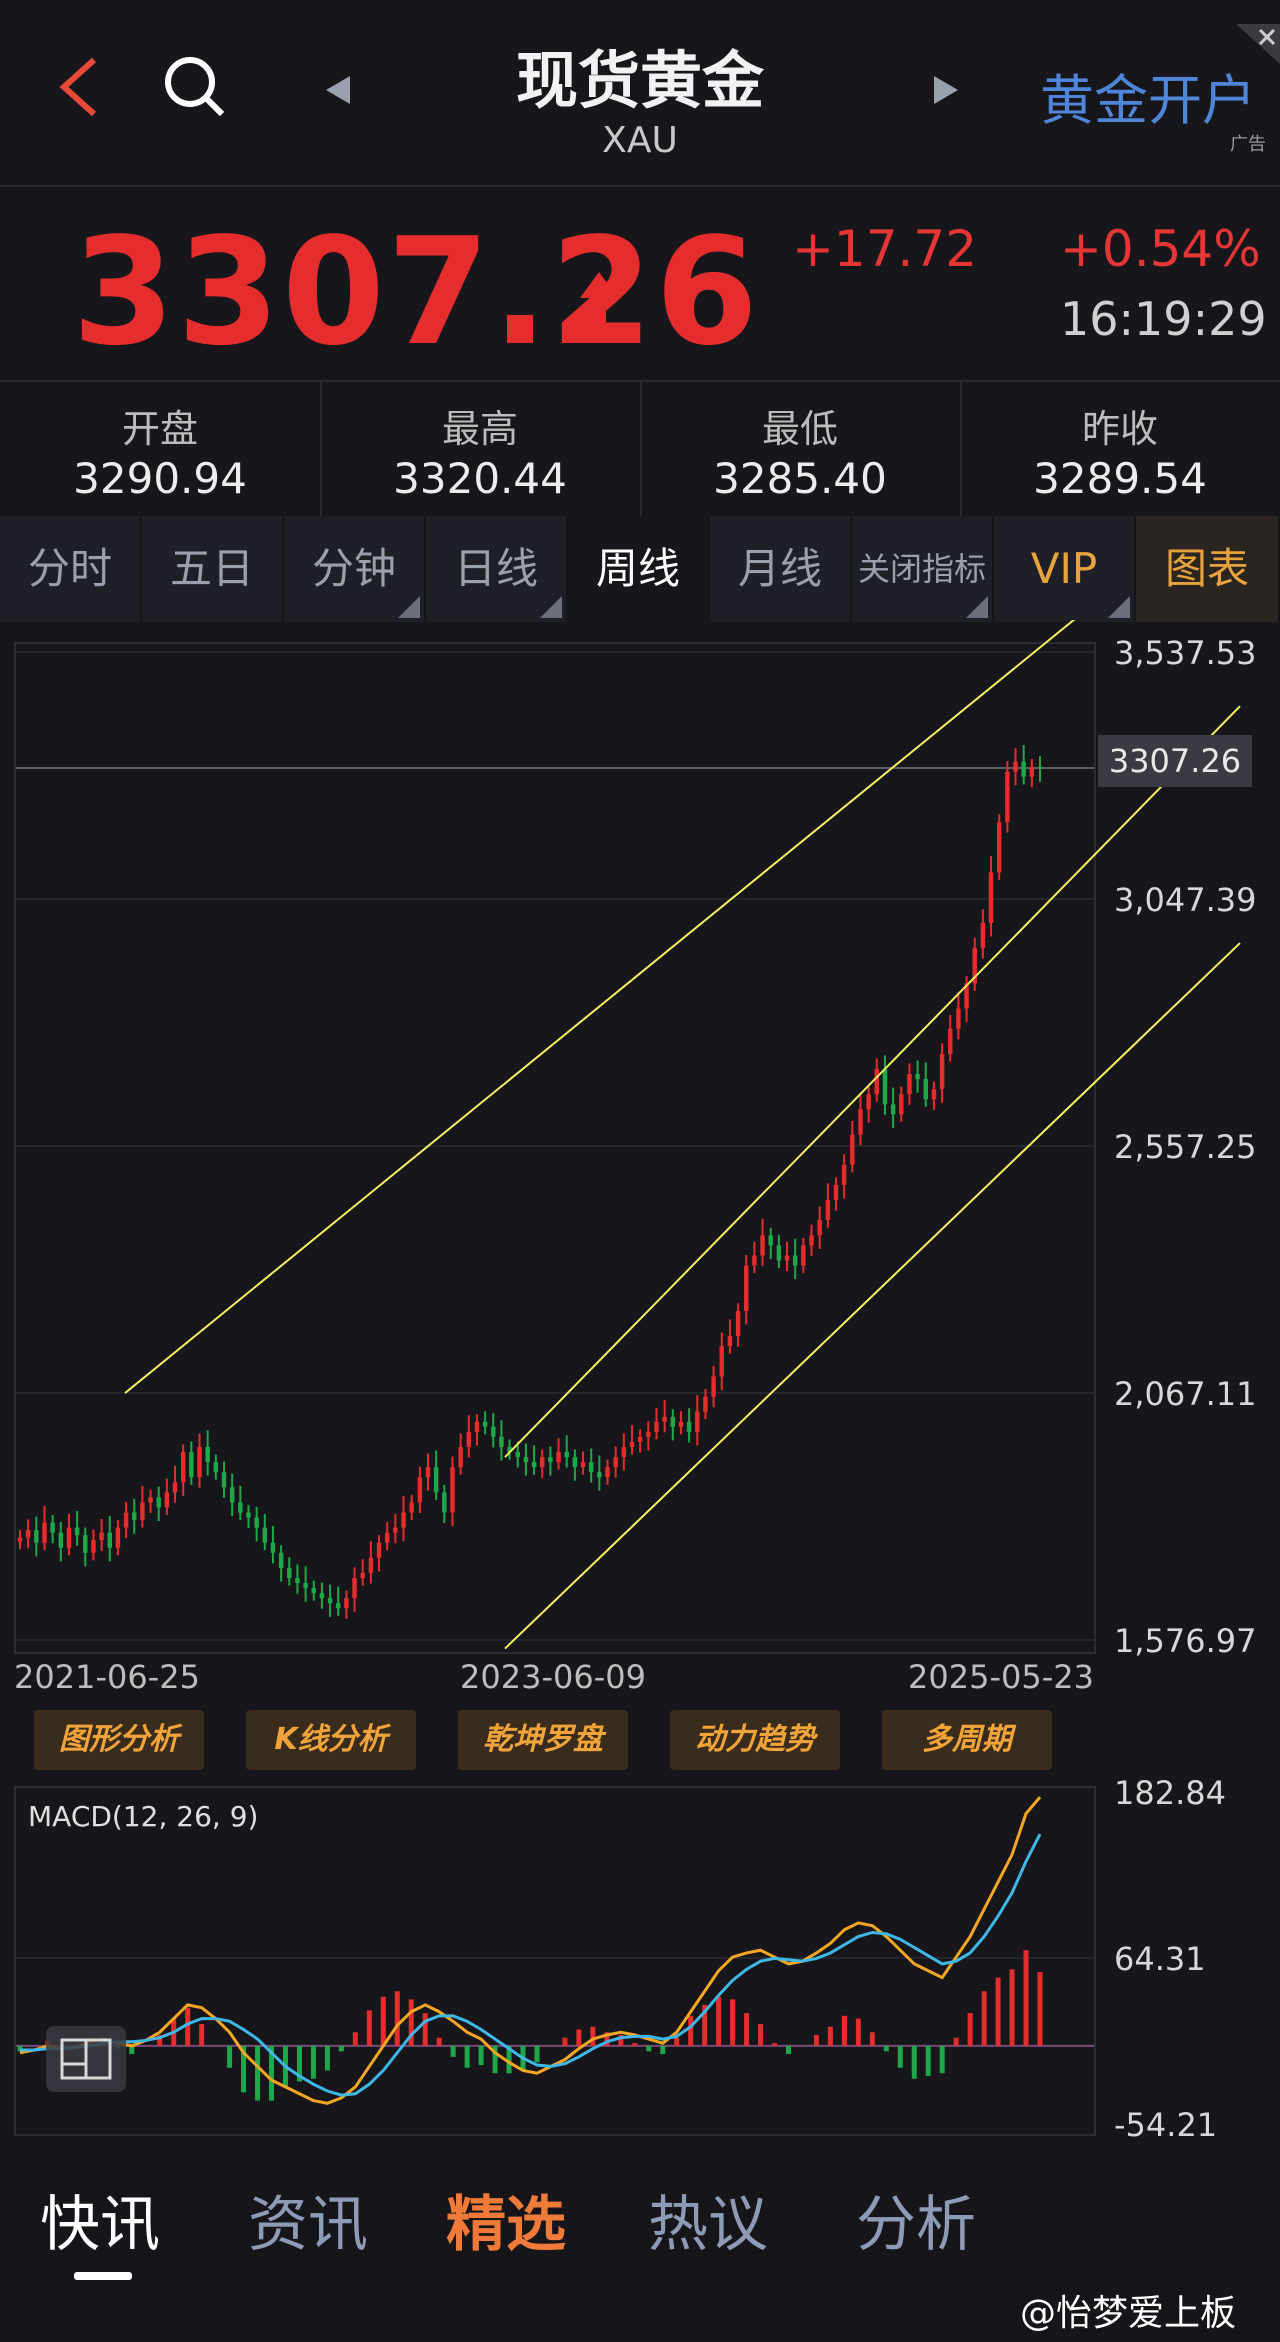 The width and height of the screenshot is (1280, 2342). I want to click on tab-label: 分时, so click(69, 568).